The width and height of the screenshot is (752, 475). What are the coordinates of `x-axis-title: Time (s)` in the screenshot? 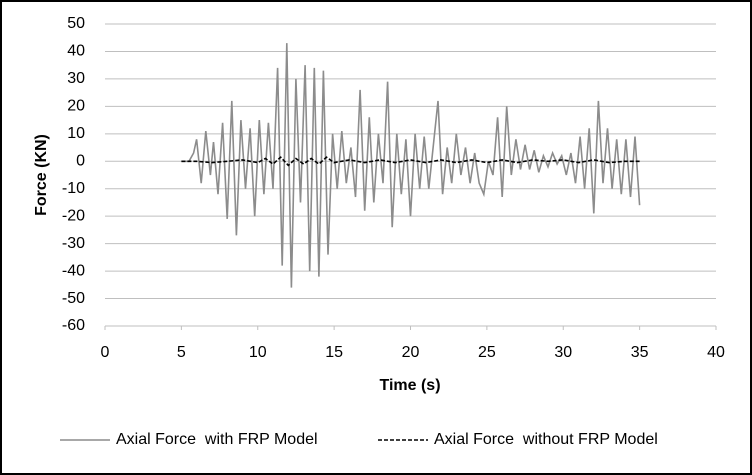 It's located at (409, 385).